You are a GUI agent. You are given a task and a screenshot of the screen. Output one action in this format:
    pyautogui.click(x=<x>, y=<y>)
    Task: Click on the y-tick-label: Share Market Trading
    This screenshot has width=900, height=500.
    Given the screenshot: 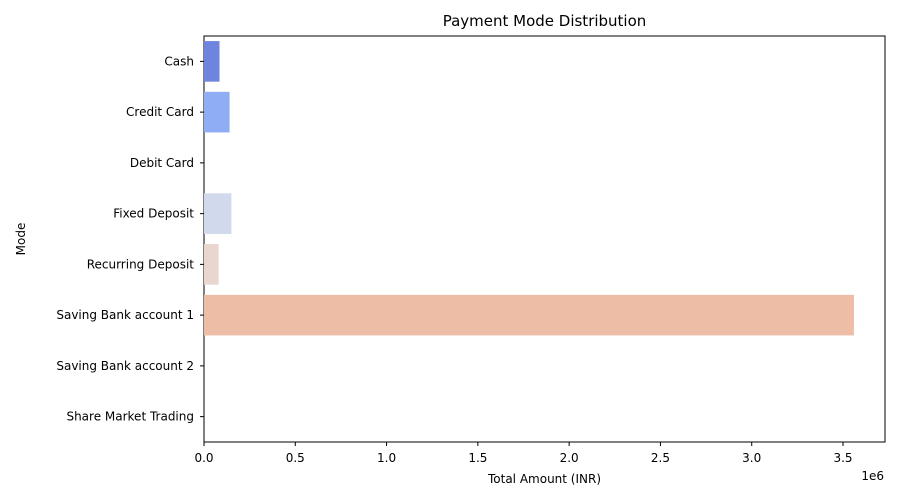 What is the action you would take?
    pyautogui.click(x=130, y=417)
    